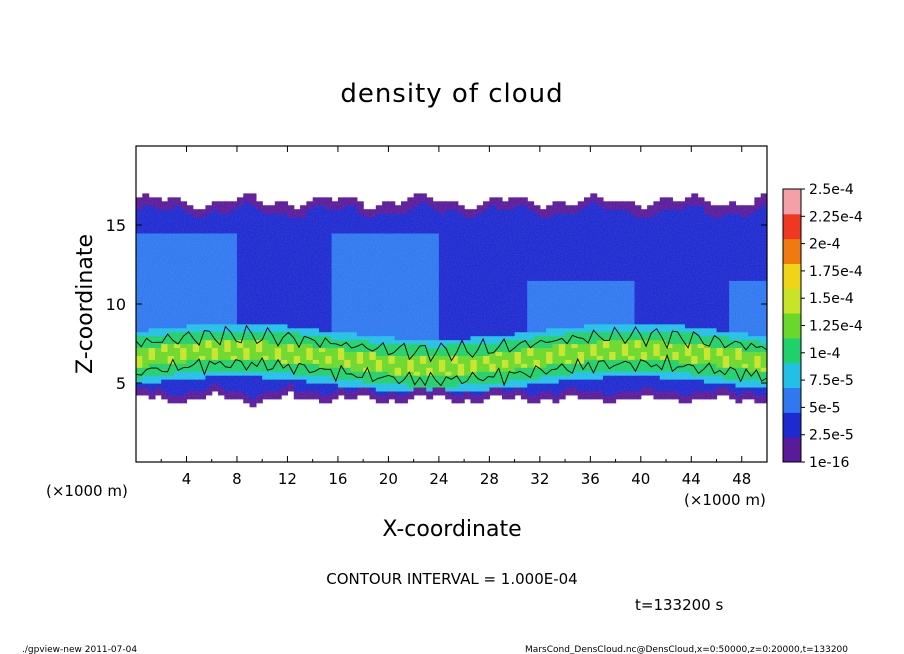 The image size is (904, 654). I want to click on chart-title: density of cloud, so click(451, 94).